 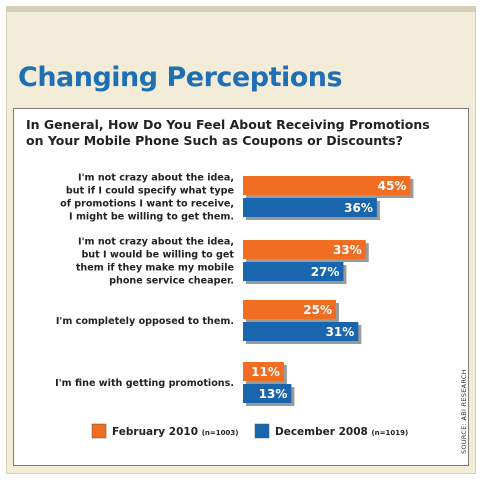 What do you see at coordinates (392, 186) in the screenshot?
I see `bar-value-label: 45%` at bounding box center [392, 186].